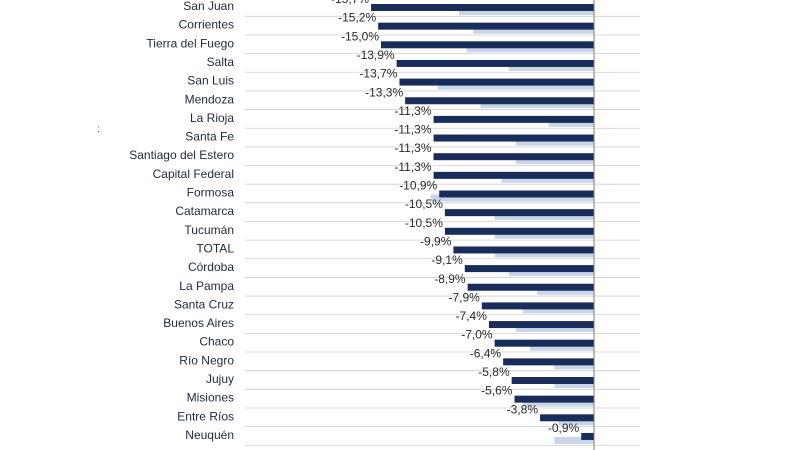  I want to click on category-label: Misiones, so click(210, 398).